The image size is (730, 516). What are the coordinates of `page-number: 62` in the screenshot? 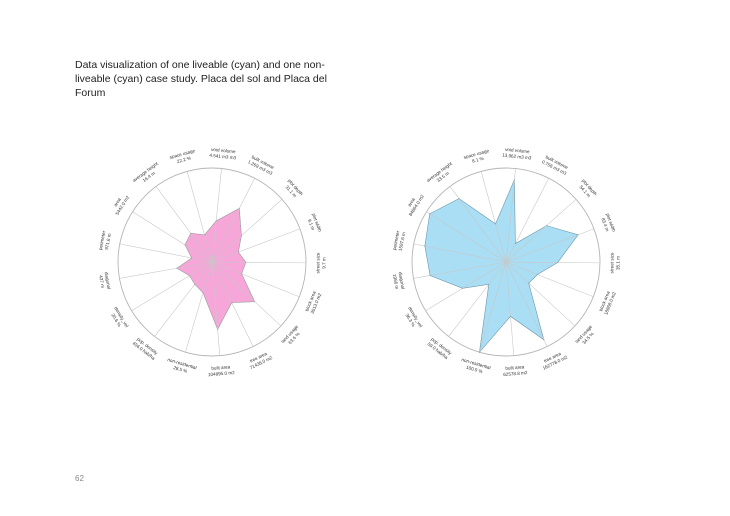 It's located at (79, 478).